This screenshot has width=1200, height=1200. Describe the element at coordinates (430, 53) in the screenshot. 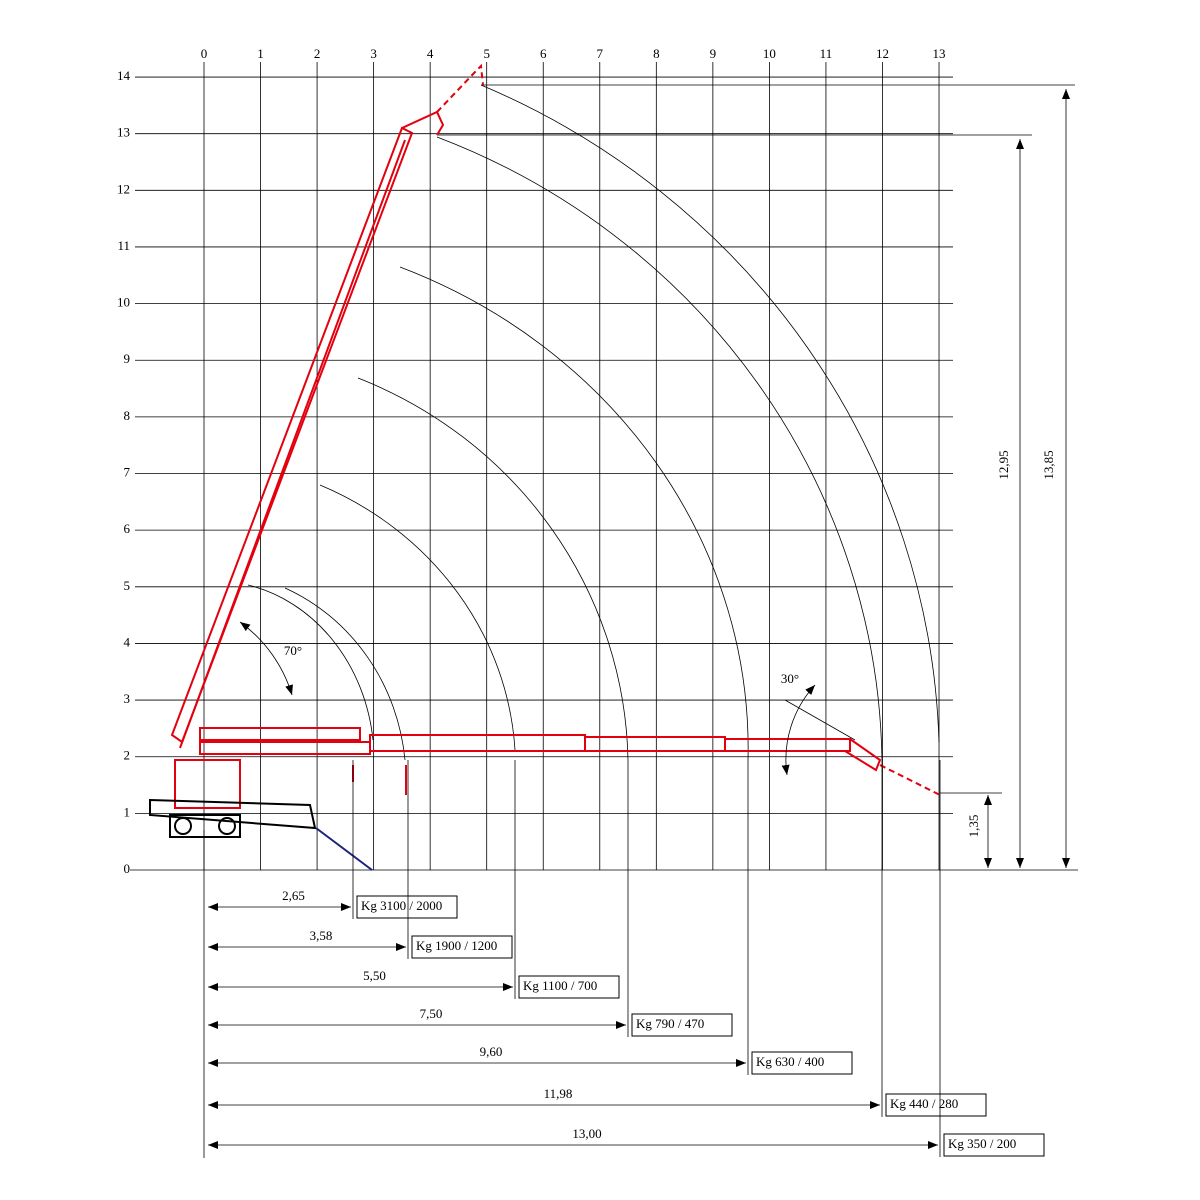

I see `x-label: 4` at that location.